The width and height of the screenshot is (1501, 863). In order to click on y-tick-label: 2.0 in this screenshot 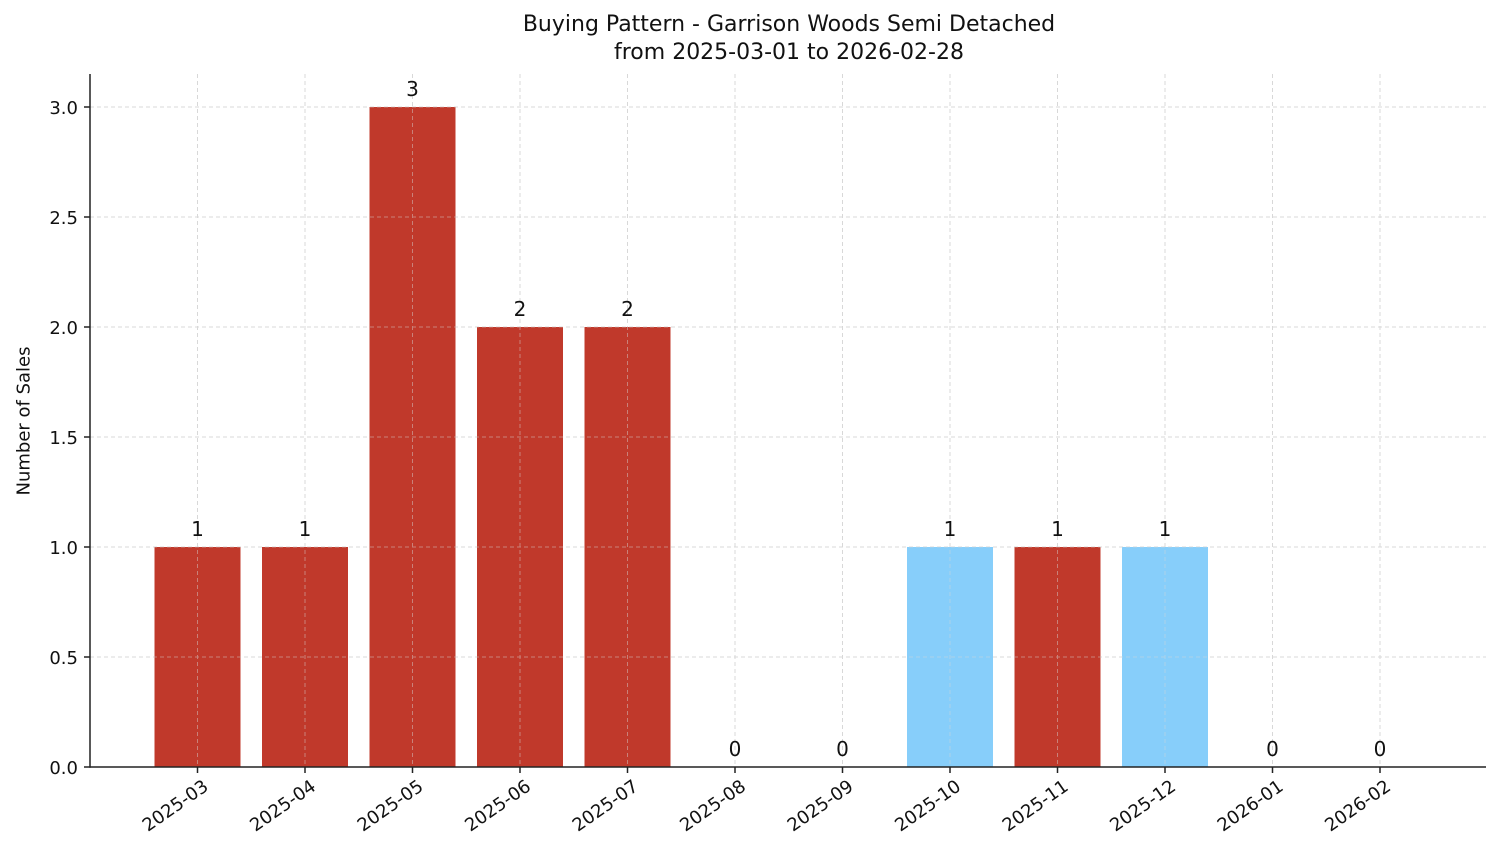, I will do `click(63, 328)`.